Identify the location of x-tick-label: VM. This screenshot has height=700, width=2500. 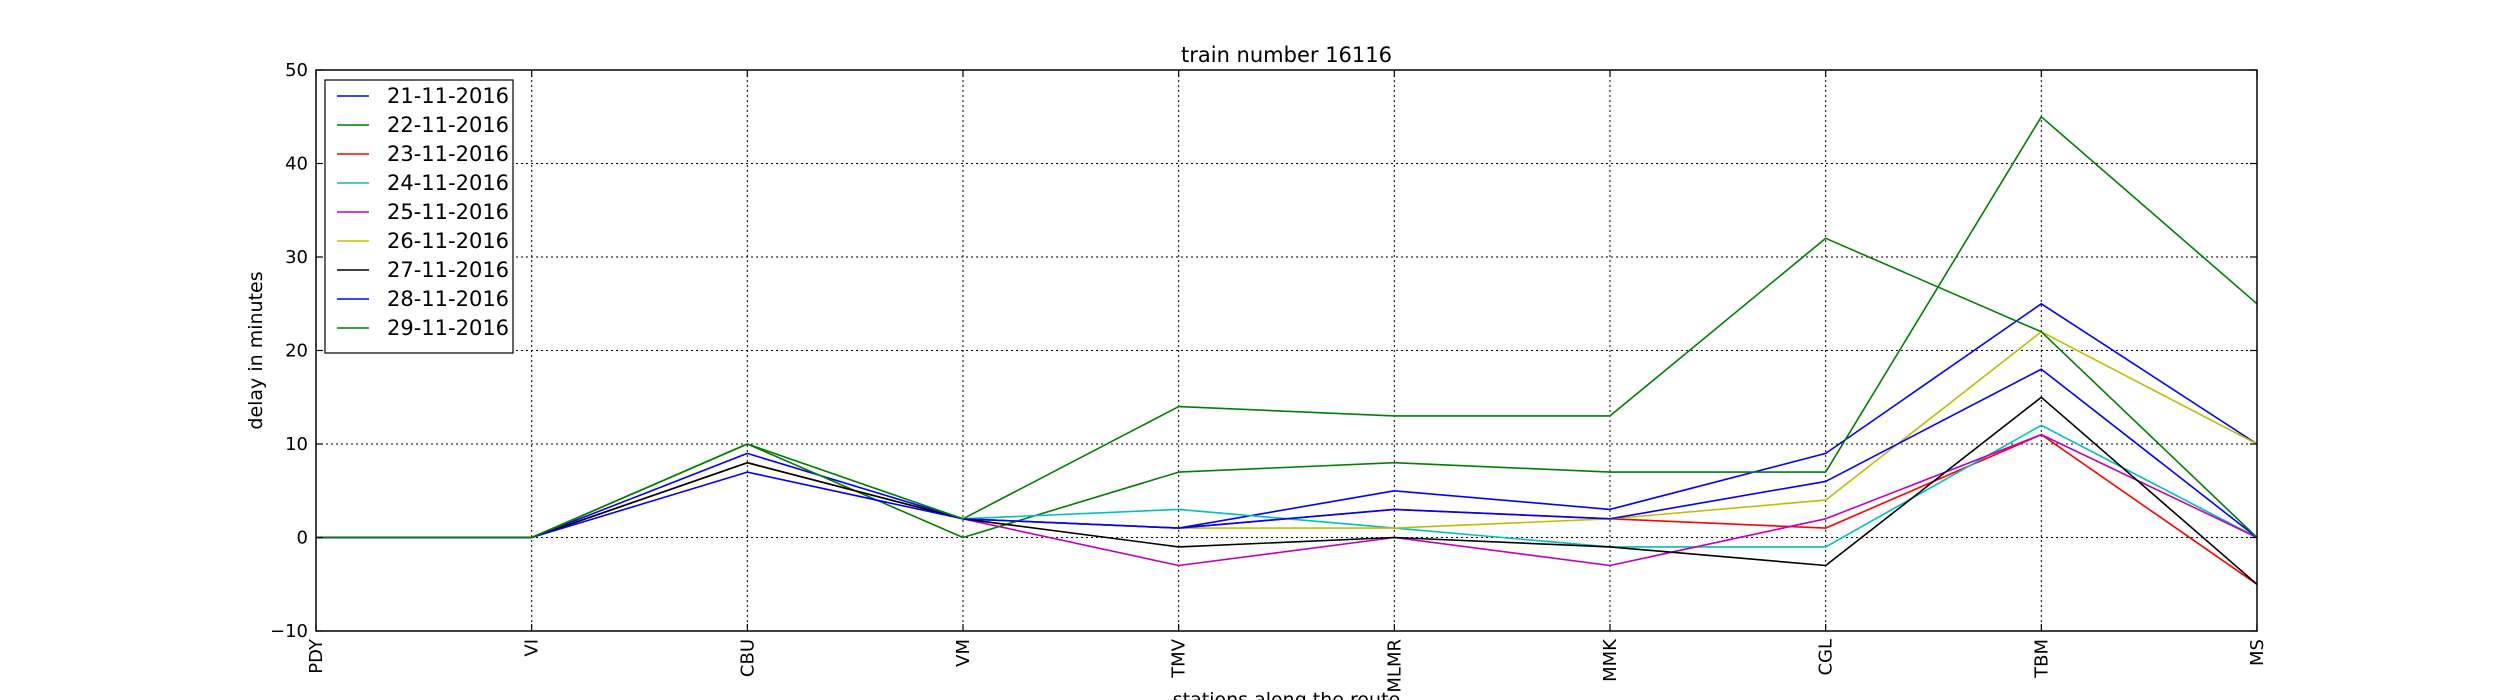
(963, 653).